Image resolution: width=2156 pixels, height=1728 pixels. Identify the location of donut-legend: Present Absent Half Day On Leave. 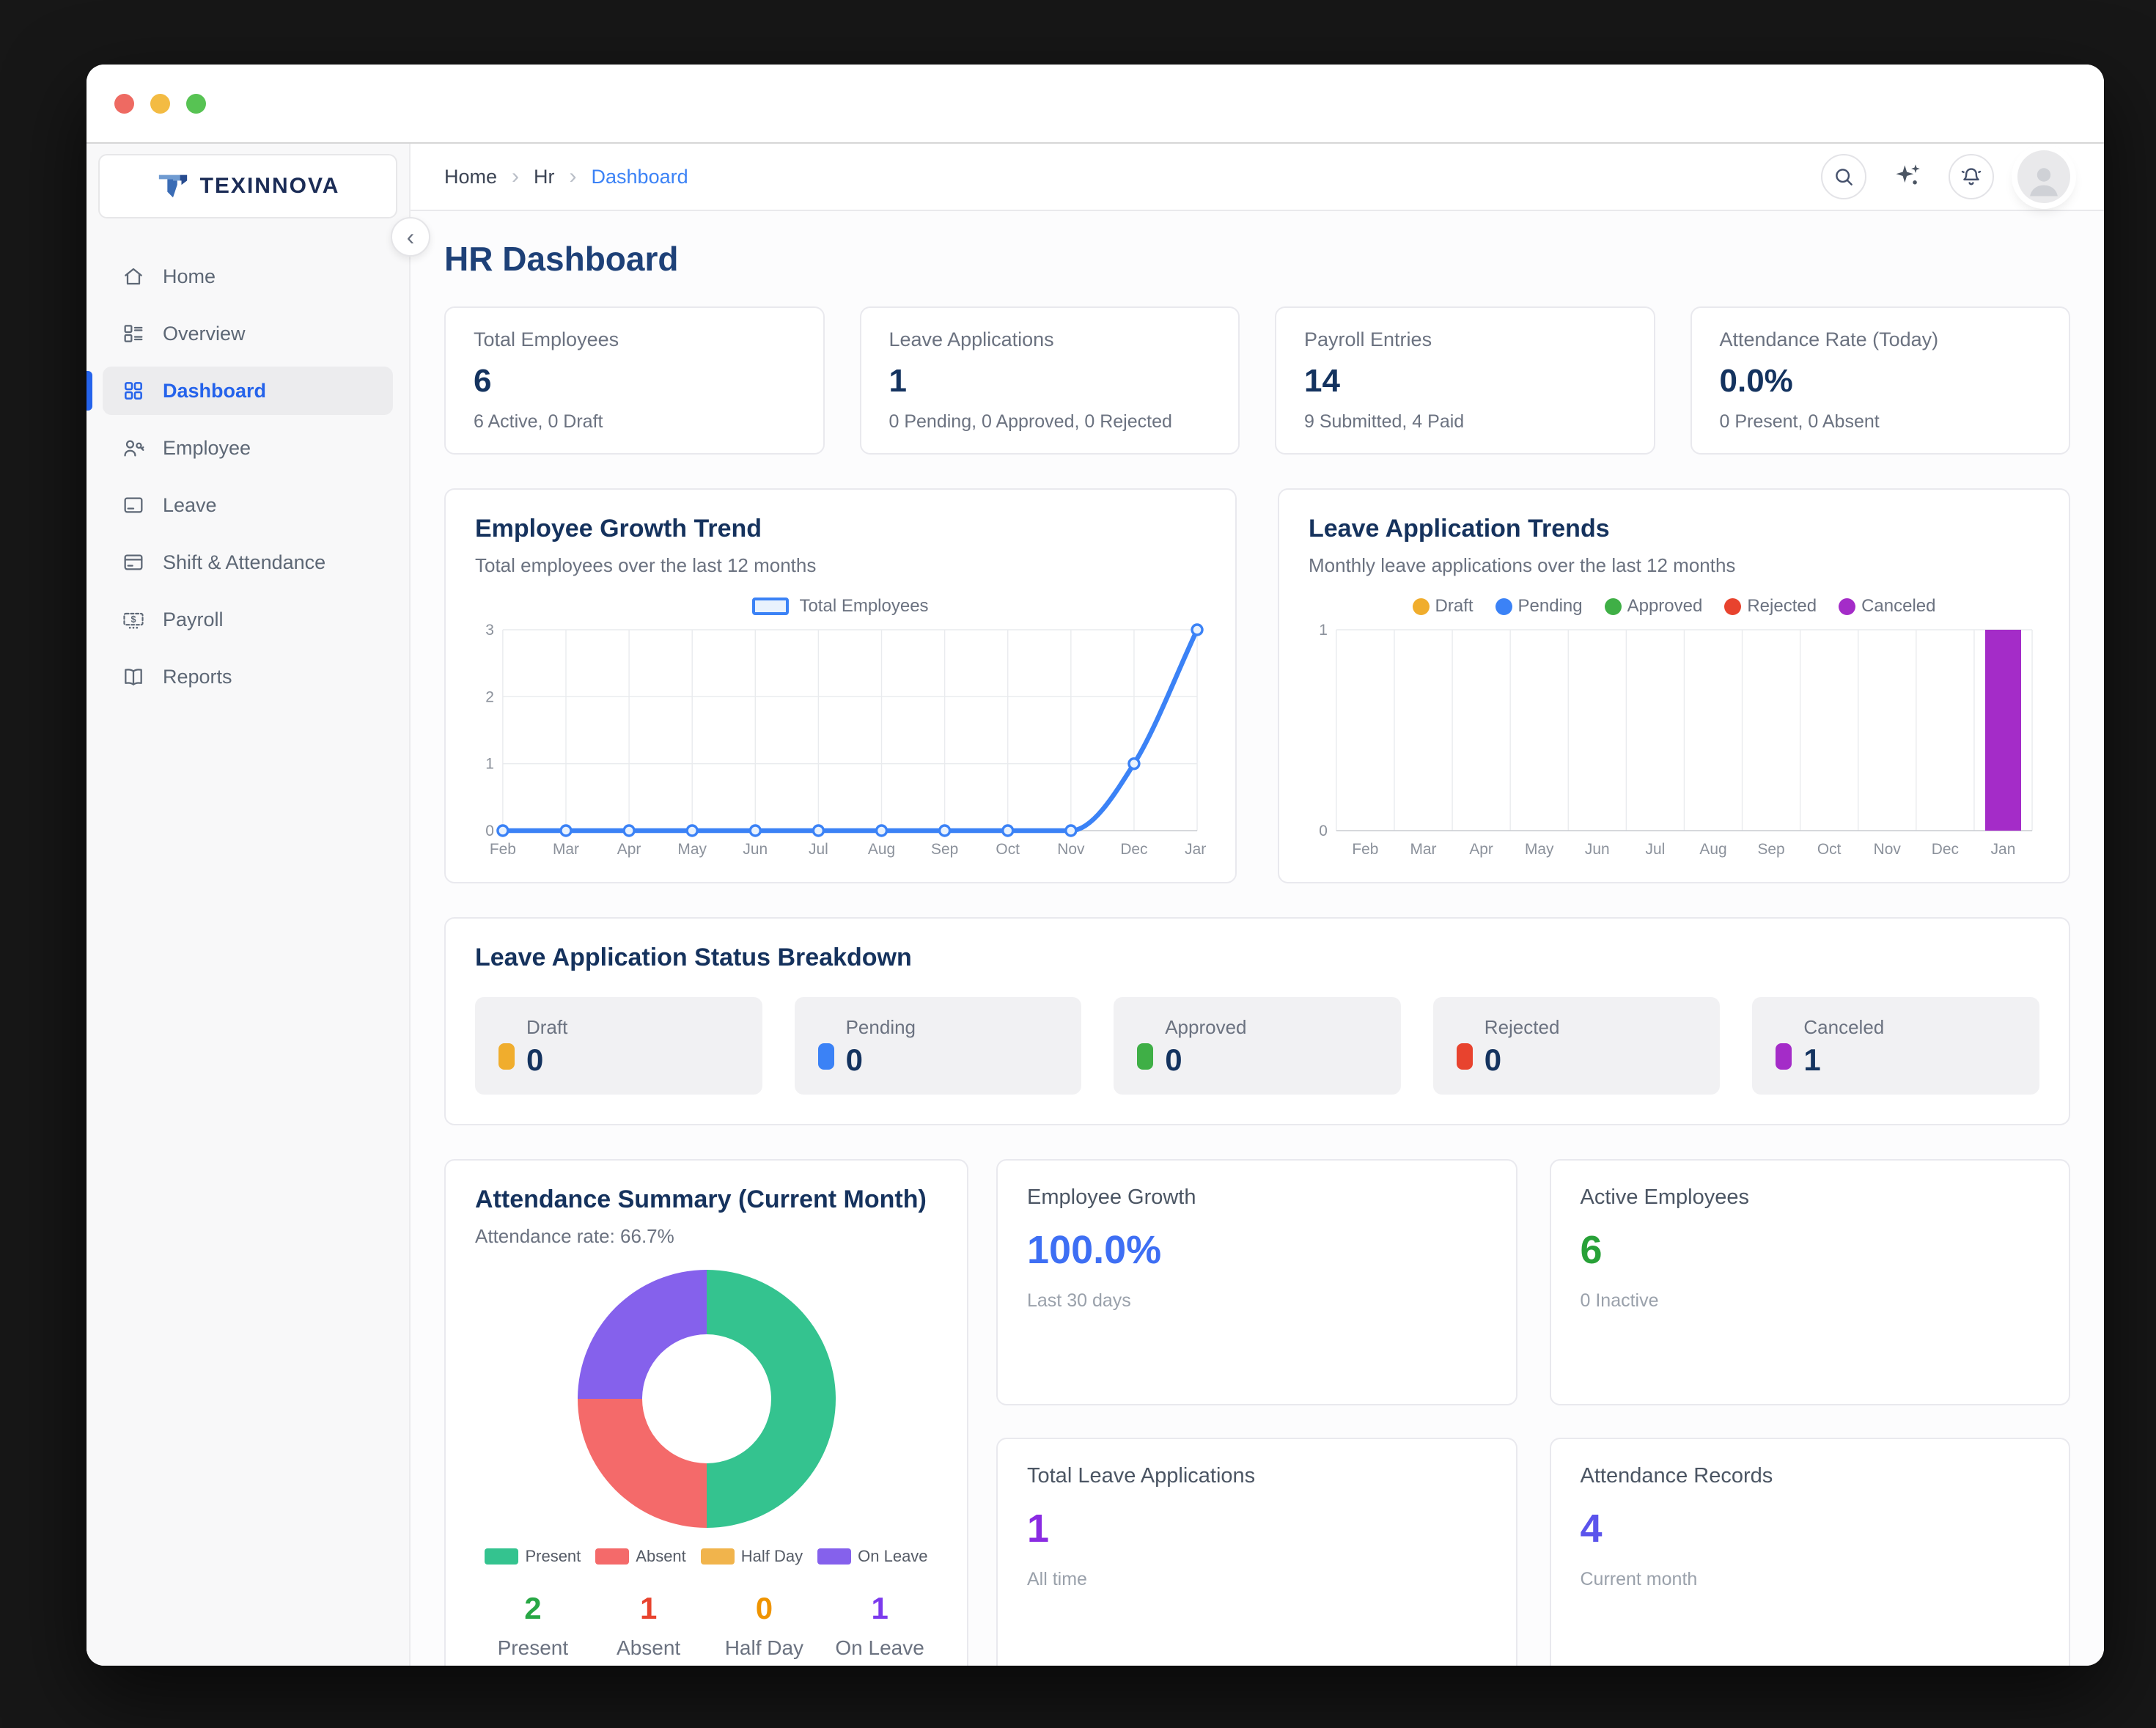
(706, 1556).